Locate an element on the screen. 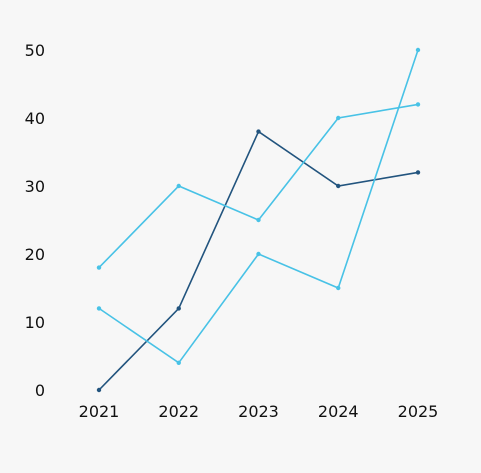 The width and height of the screenshot is (481, 473). x-axis-tick-labels: 2021 2022 2023 2024 2025 is located at coordinates (259, 411).